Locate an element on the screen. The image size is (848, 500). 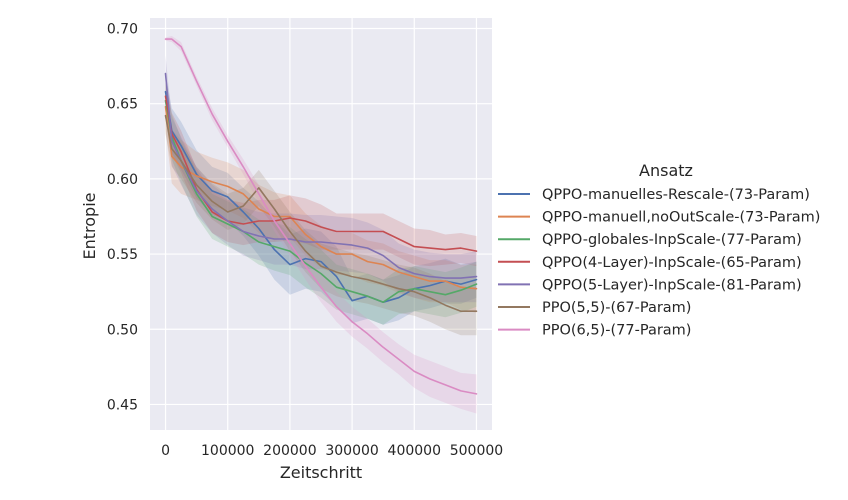
legend-label: QPPO-manuell,noOutScale-(73-Param) is located at coordinates (681, 218).